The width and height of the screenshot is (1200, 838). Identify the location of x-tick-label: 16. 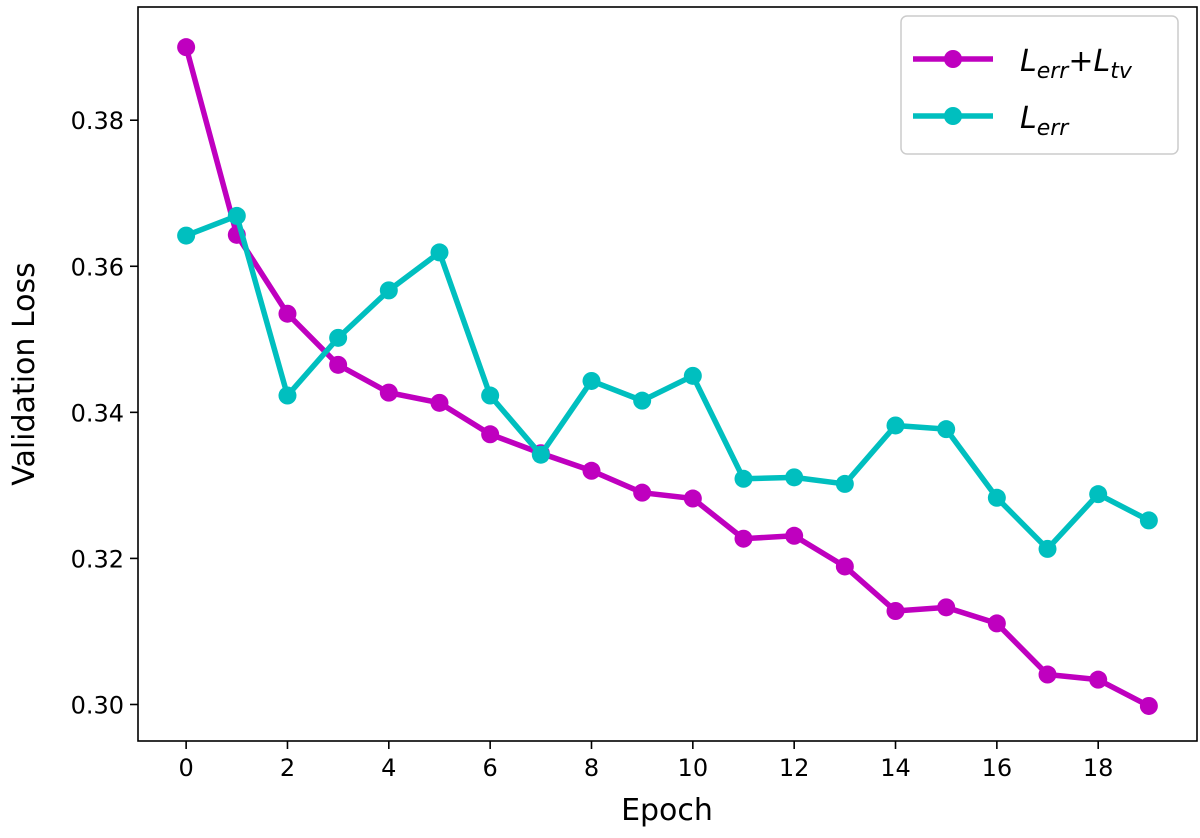
(997, 768).